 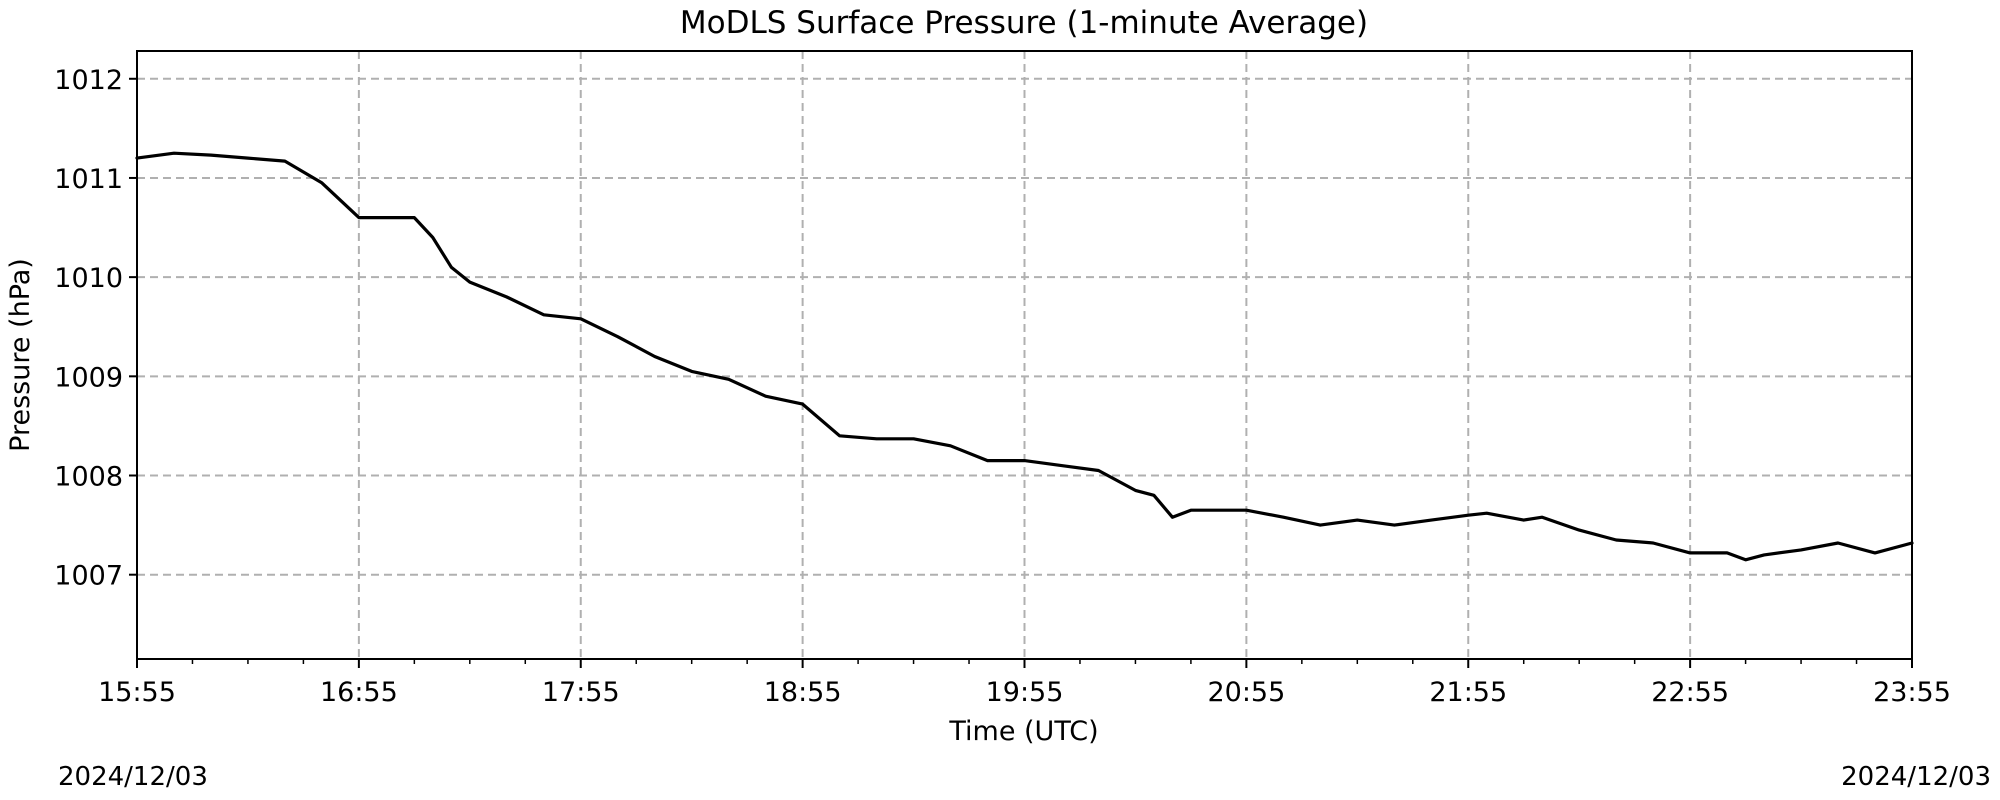 I want to click on y-tick-label: 1008, so click(x=88, y=477).